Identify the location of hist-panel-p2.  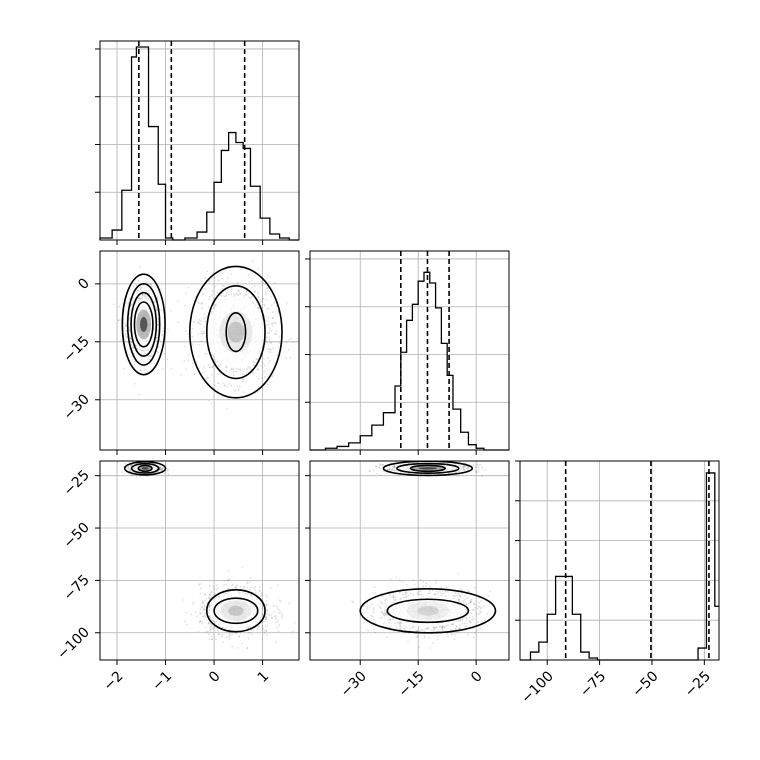
(619, 561).